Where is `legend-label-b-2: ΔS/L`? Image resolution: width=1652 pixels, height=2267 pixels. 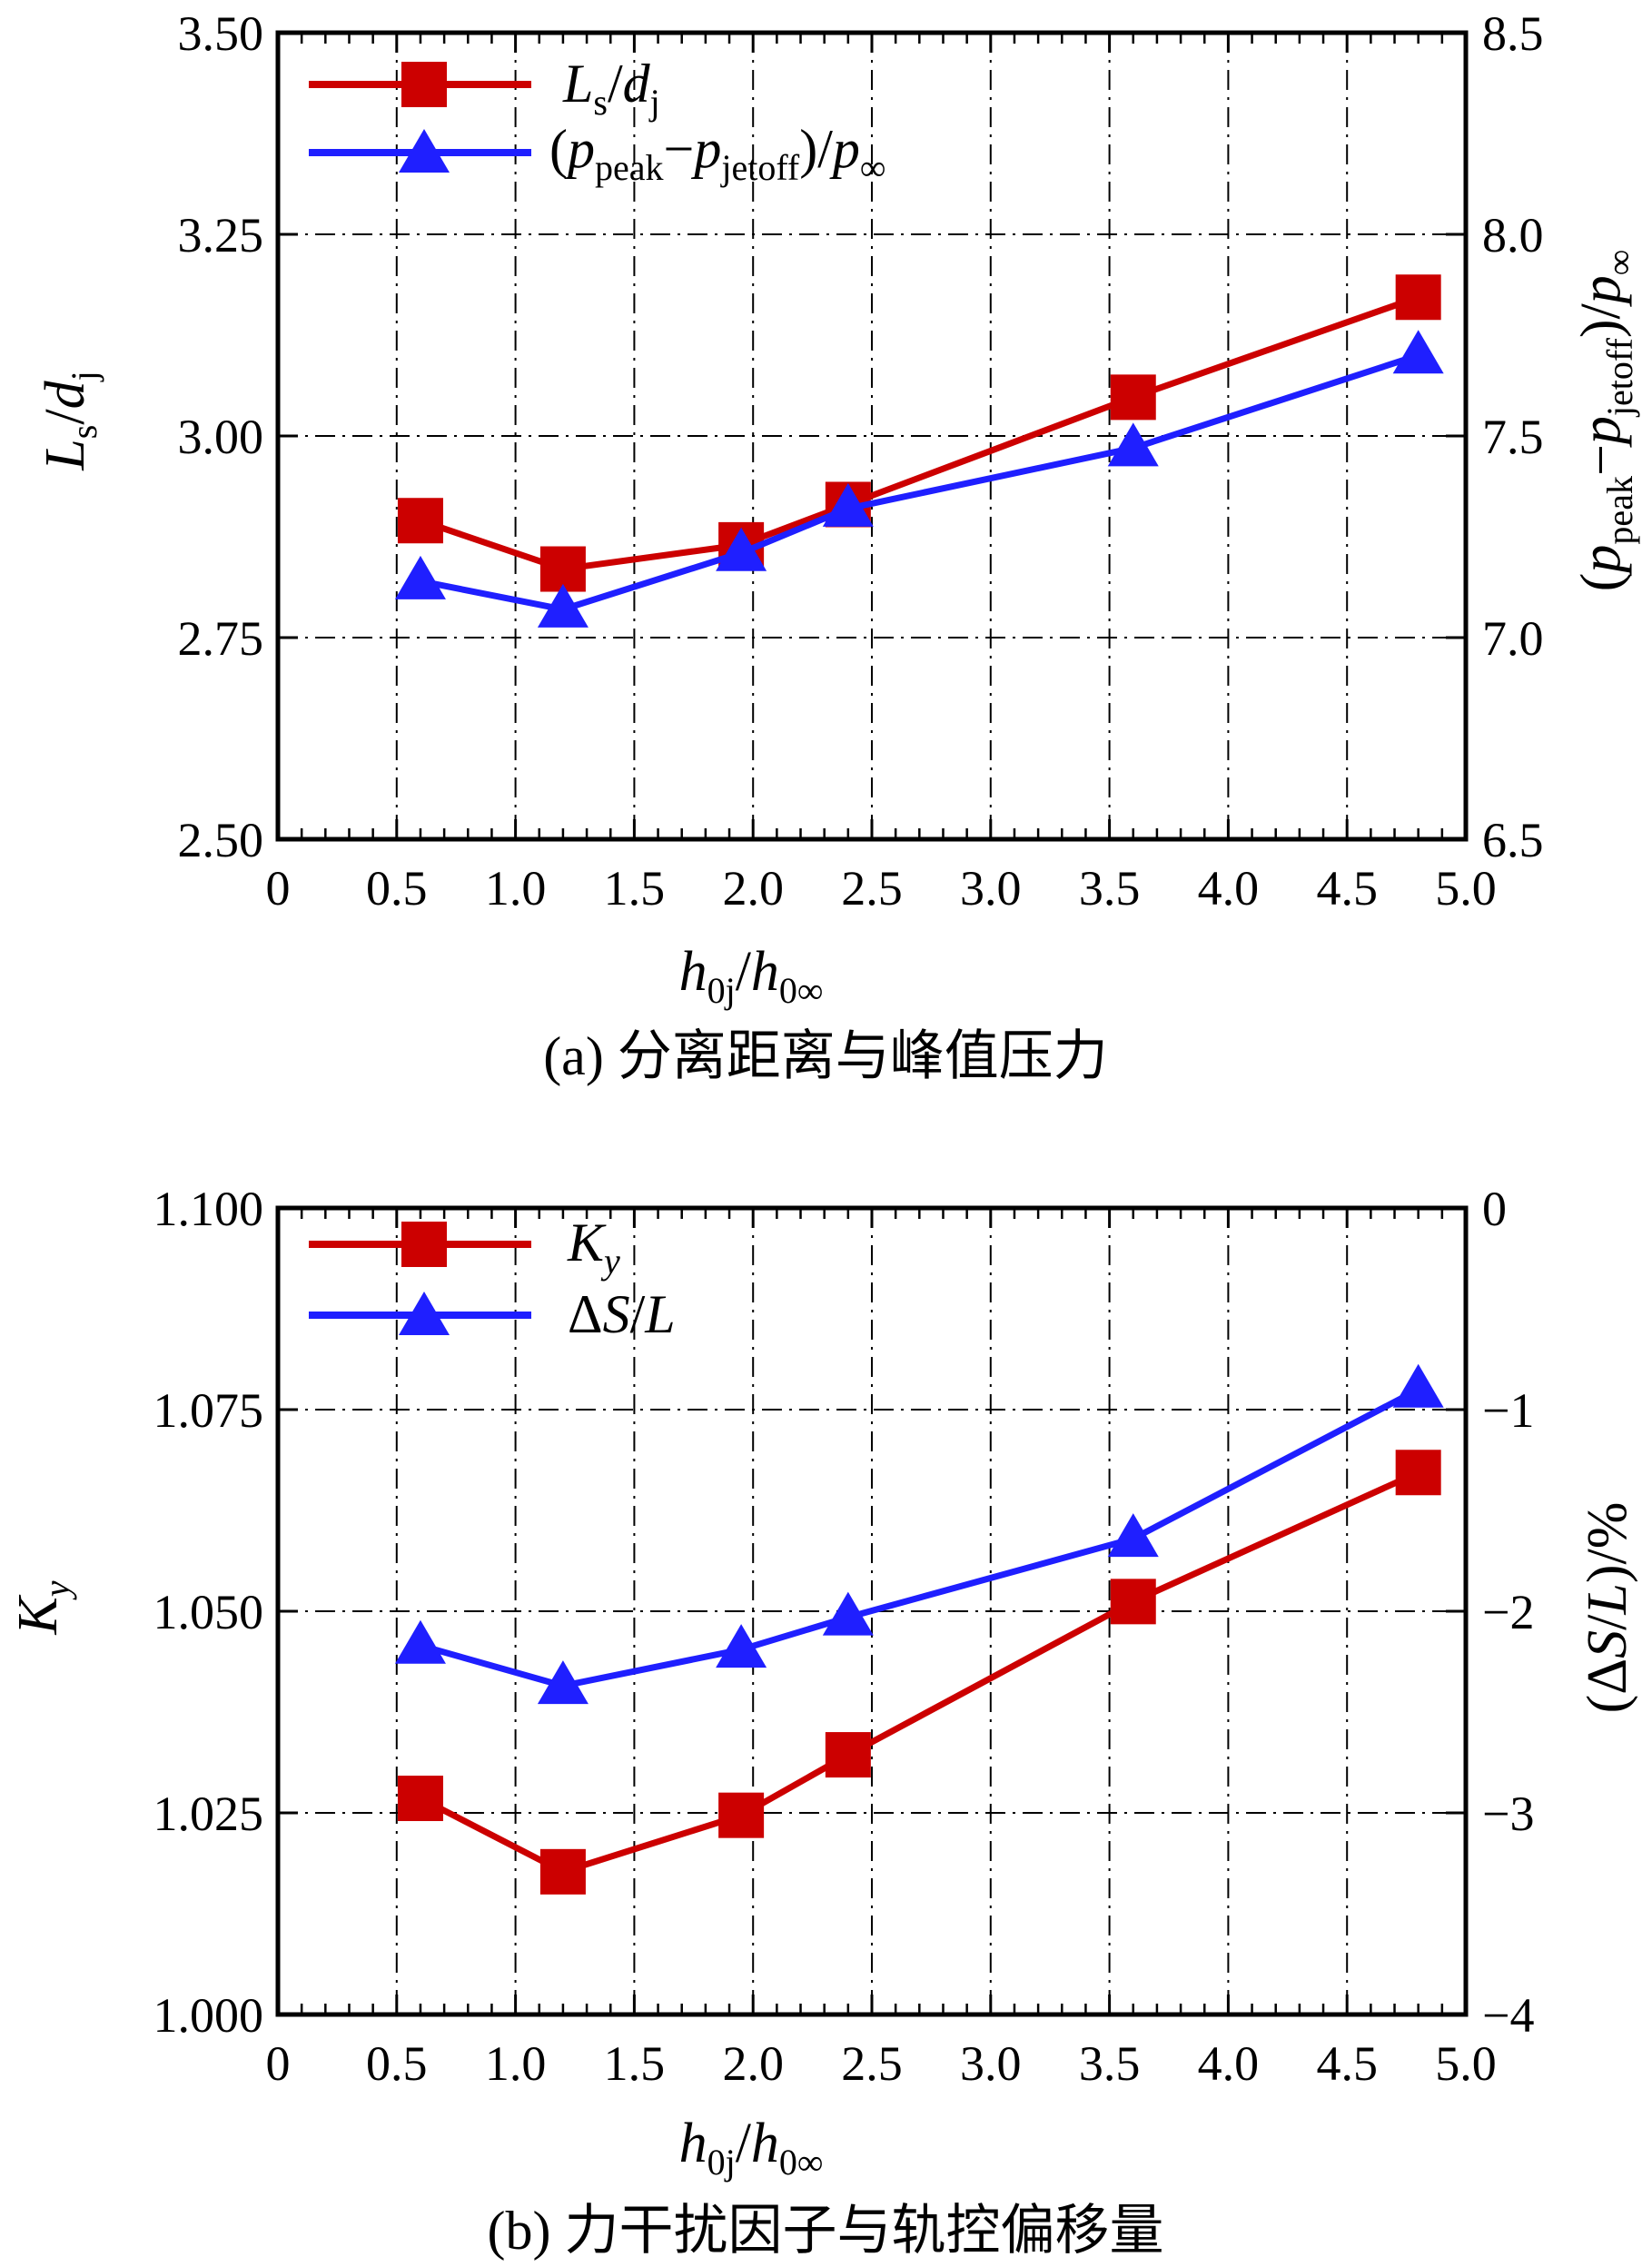
legend-label-b-2: ΔS/L is located at coordinates (622, 1314).